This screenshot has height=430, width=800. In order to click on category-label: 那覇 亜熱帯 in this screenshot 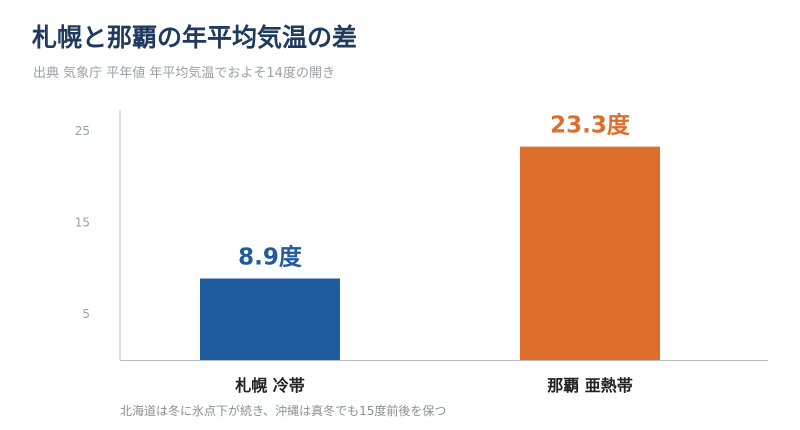, I will do `click(590, 385)`.